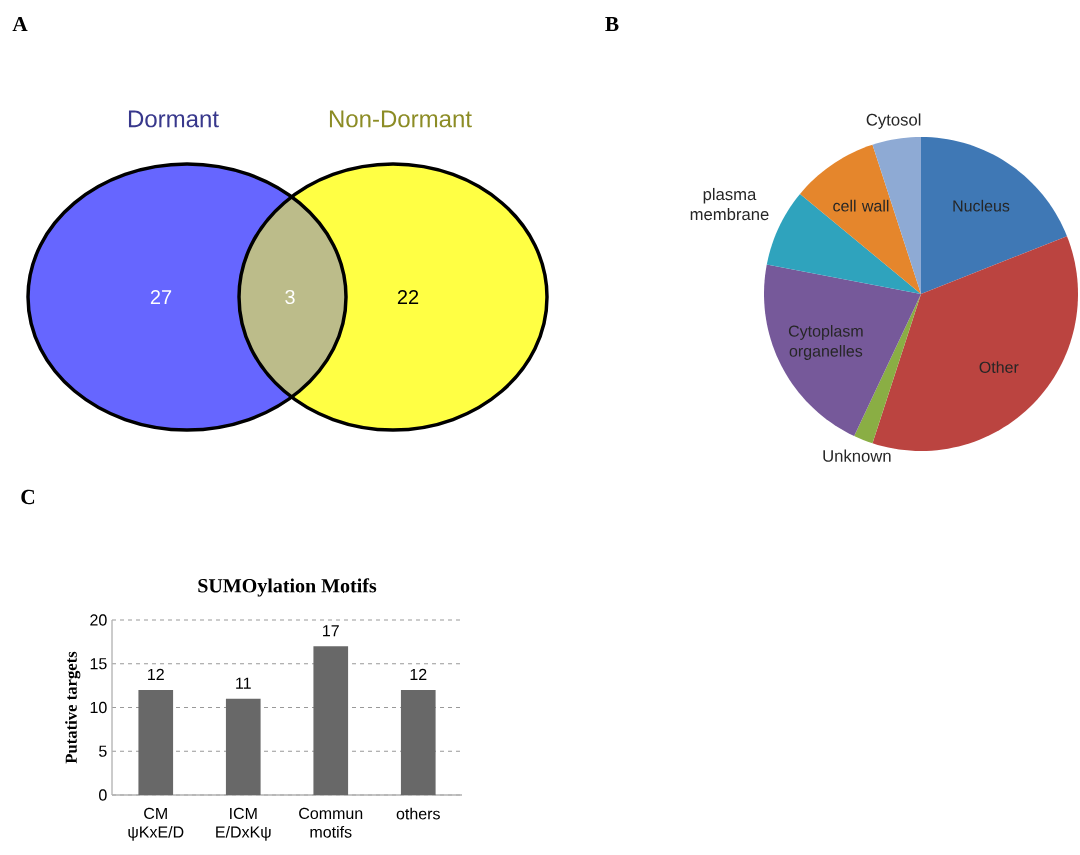  What do you see at coordinates (287, 587) in the screenshot?
I see `chart-title: SUMOylation Motifs` at bounding box center [287, 587].